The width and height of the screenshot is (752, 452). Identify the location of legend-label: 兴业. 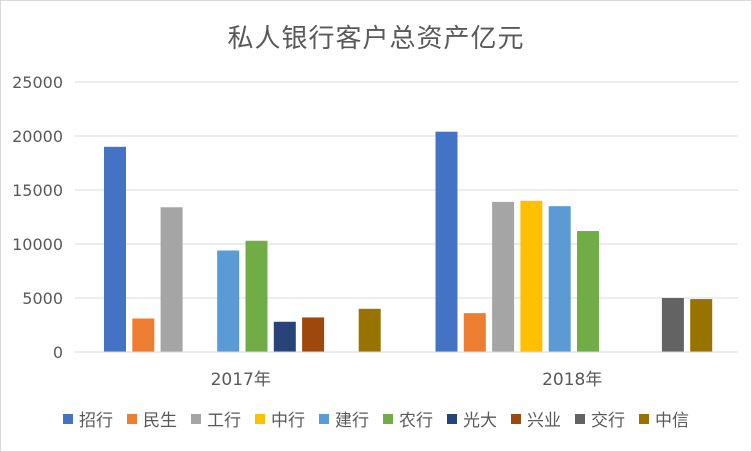
(544, 421).